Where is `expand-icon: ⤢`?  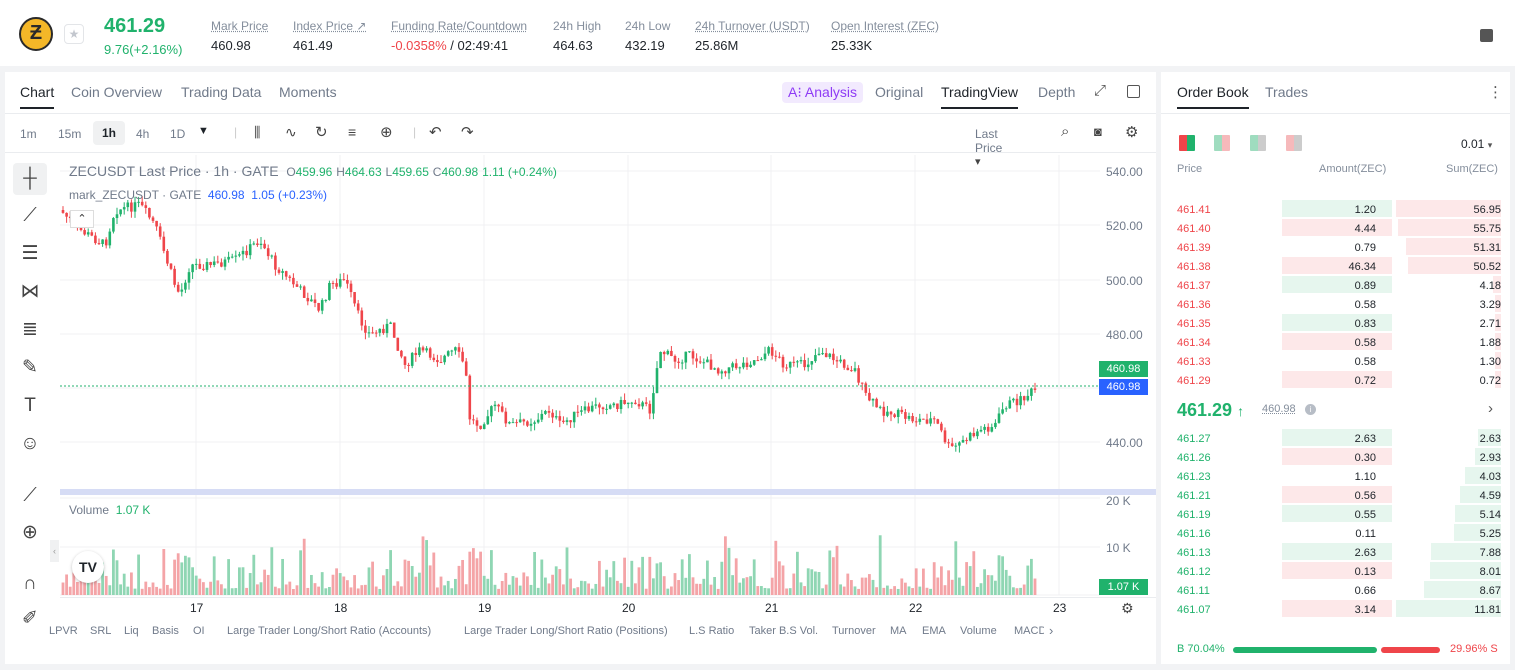
expand-icon: ⤢ is located at coordinates (1100, 90).